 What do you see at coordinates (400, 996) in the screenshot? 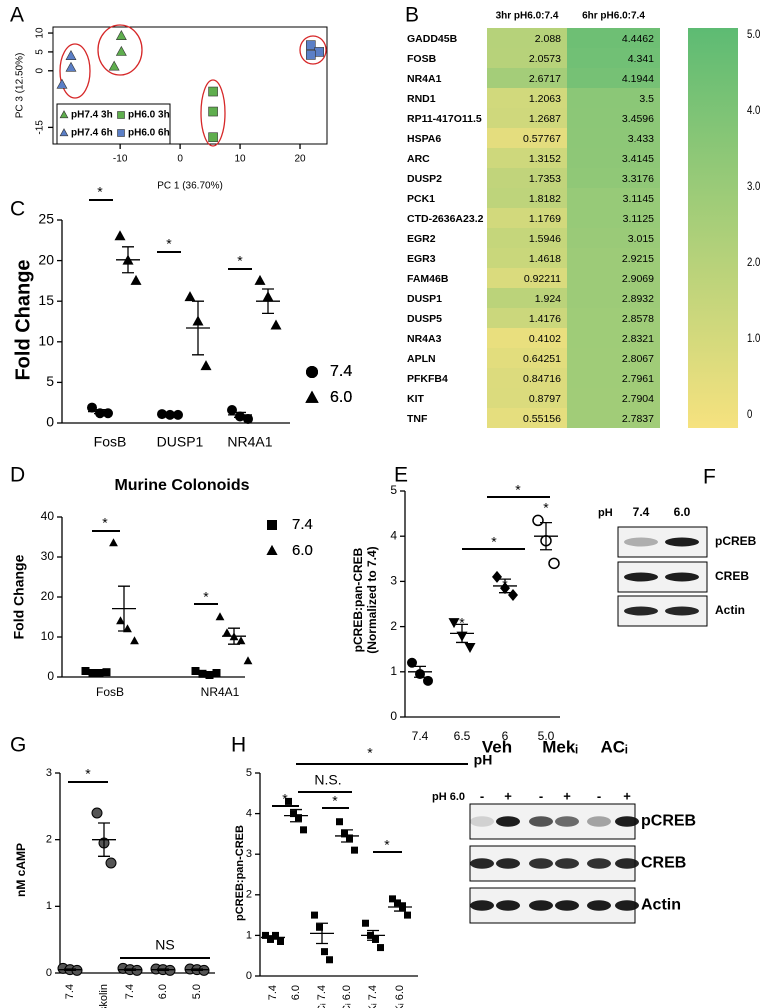
I see `x-tick-label: MEKᵢ 6.0` at bounding box center [400, 996].